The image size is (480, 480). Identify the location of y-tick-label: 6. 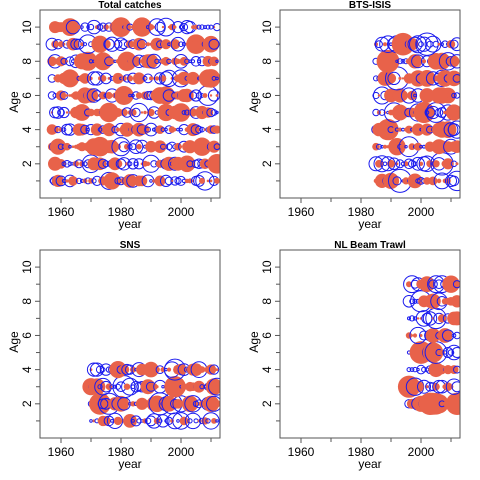
(27, 95).